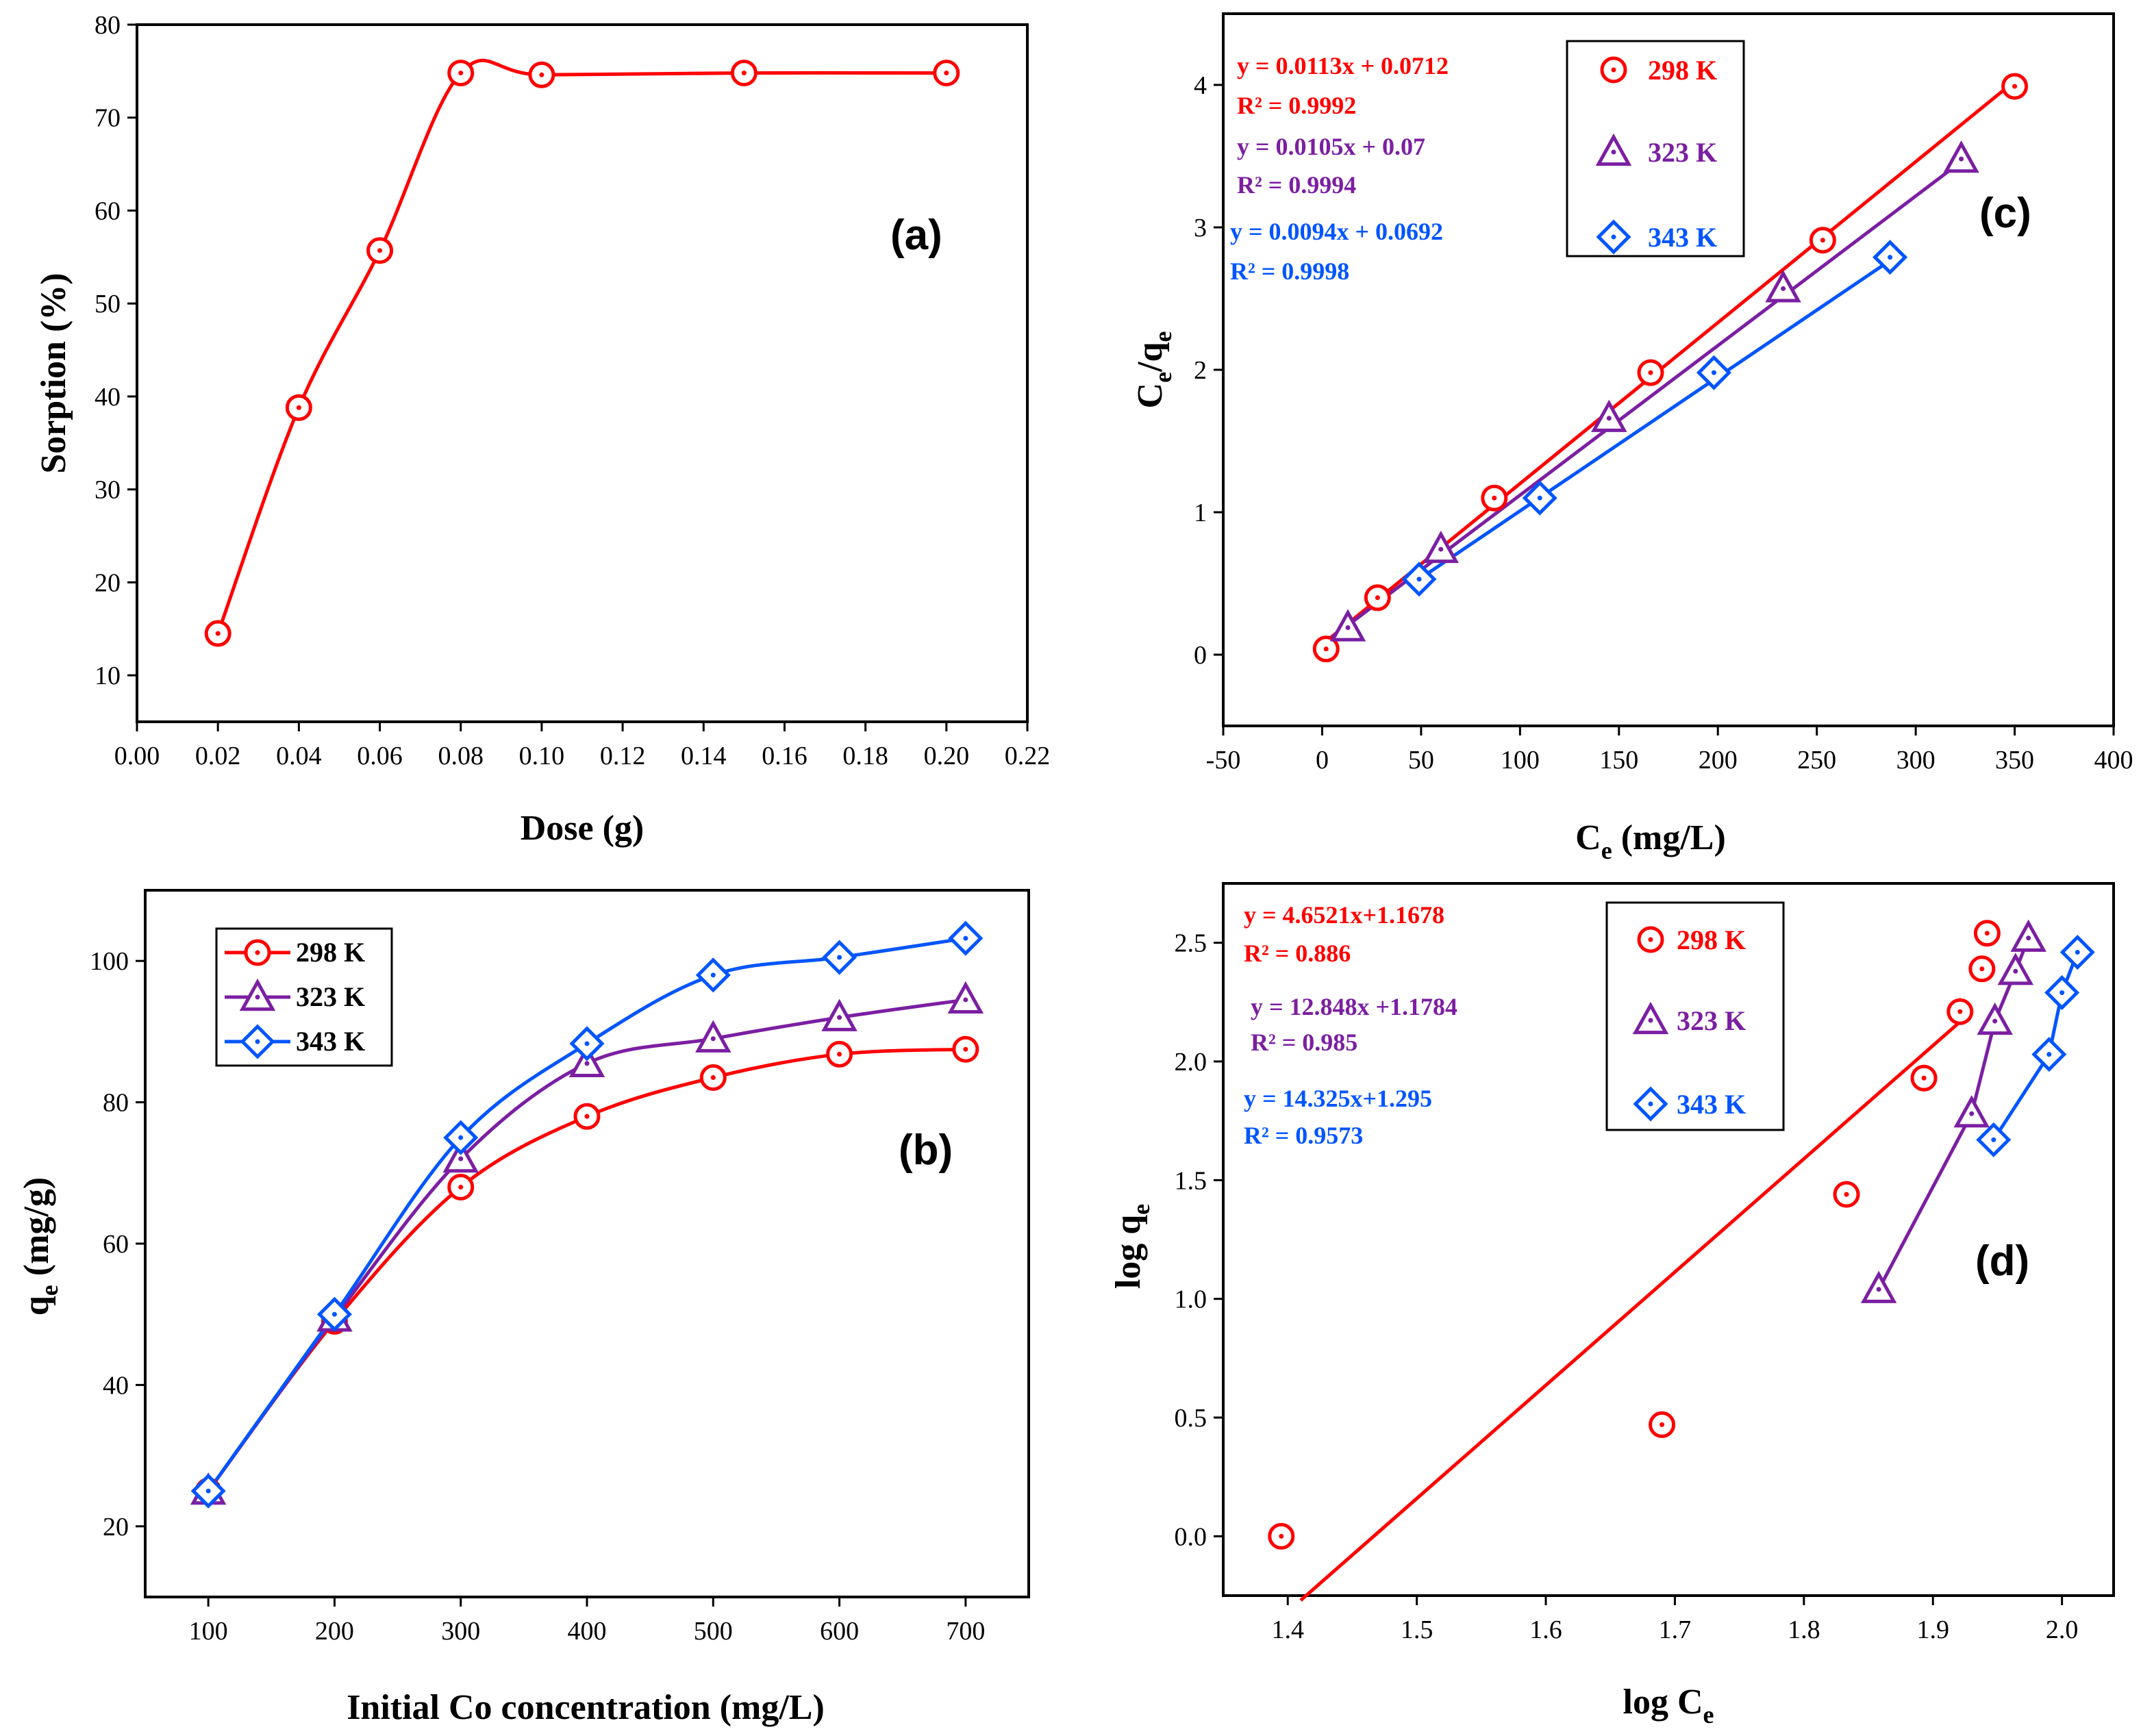  Describe the element at coordinates (1682, 152) in the screenshot. I see `panel-c-legend-label-323: 323 K` at that location.